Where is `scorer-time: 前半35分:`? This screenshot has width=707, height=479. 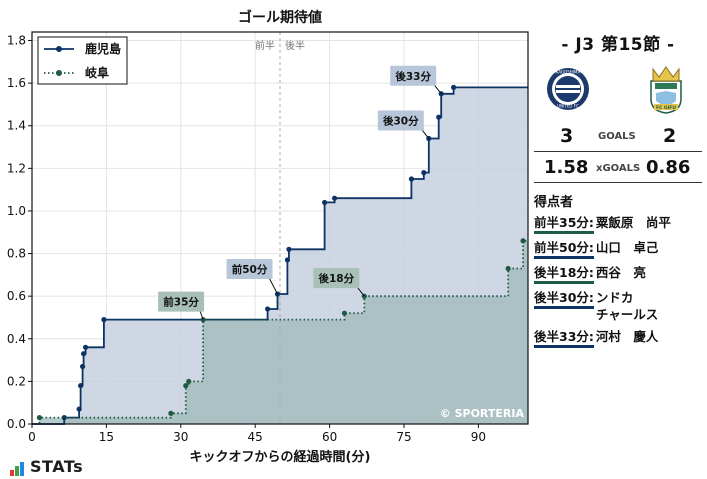 scorer-time: 前半35分: is located at coordinates (564, 224).